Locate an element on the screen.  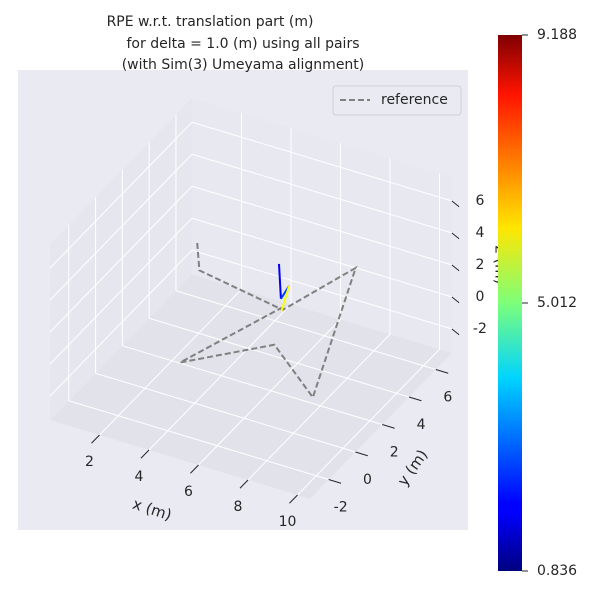
z-tick-label: -2 is located at coordinates (480, 329).